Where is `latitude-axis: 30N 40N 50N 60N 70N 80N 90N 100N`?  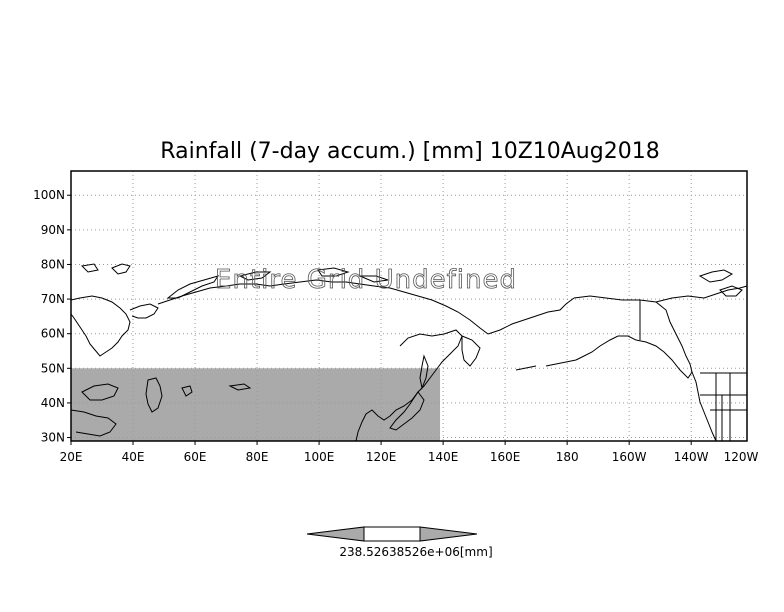 latitude-axis: 30N 40N 50N 60N 70N 80N 90N 100N is located at coordinates (52, 316).